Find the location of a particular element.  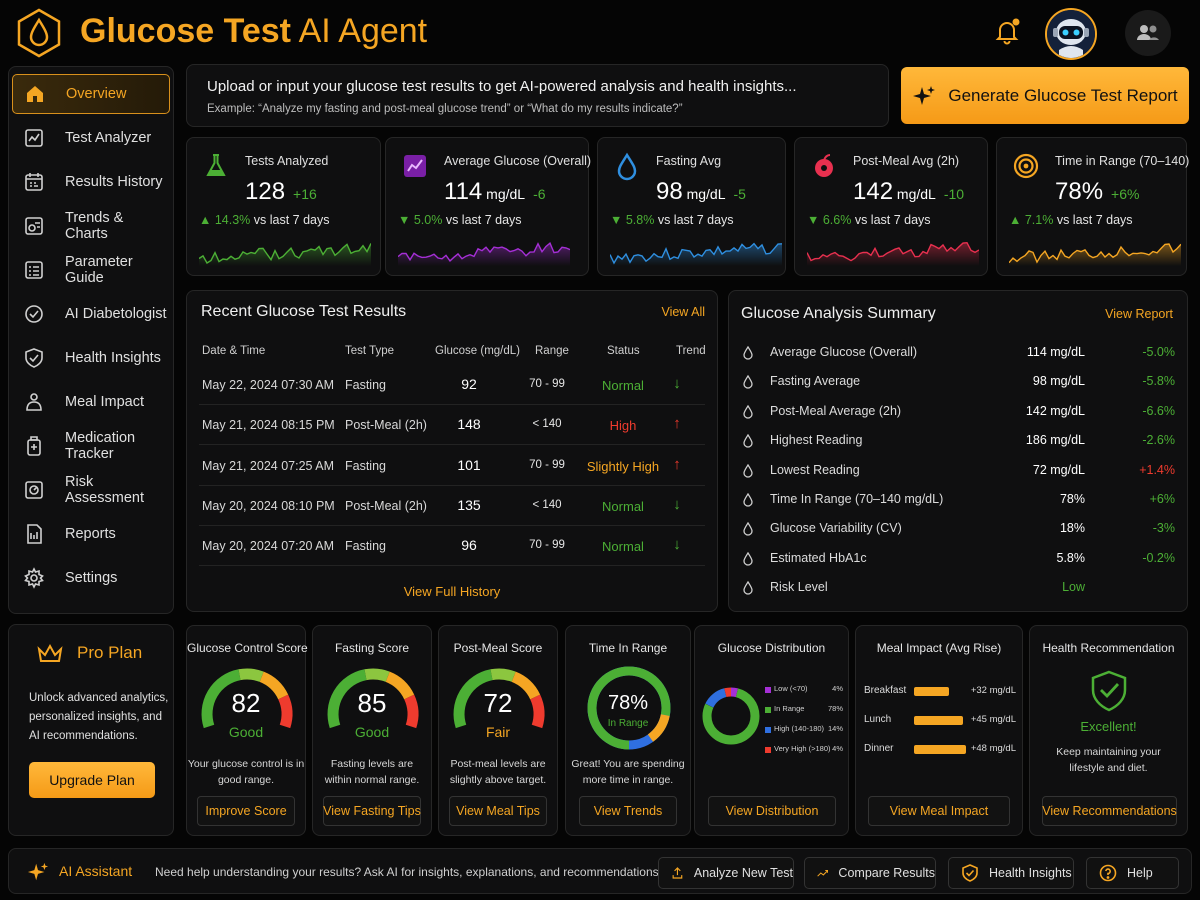

sidebar-item-parameter-guide: Parameter Guide is located at coordinates (91, 270).